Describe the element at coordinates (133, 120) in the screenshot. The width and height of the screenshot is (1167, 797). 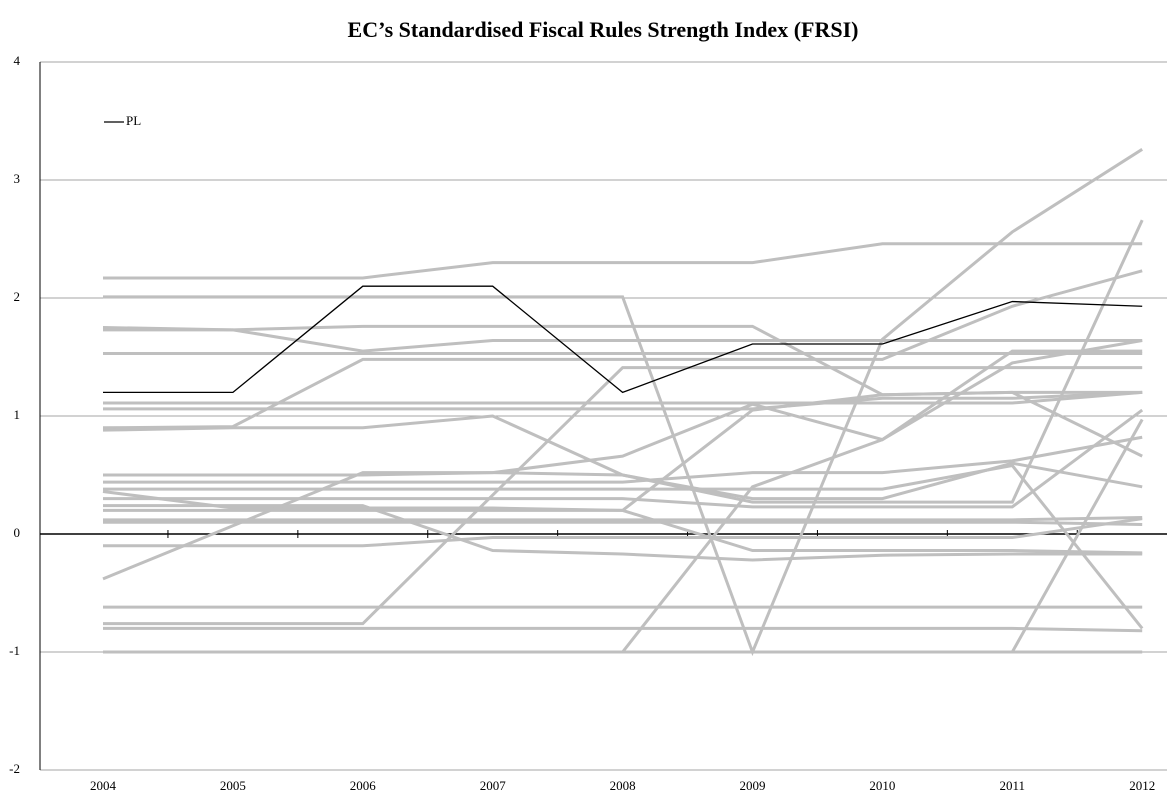
I see `legend-label: PL` at that location.